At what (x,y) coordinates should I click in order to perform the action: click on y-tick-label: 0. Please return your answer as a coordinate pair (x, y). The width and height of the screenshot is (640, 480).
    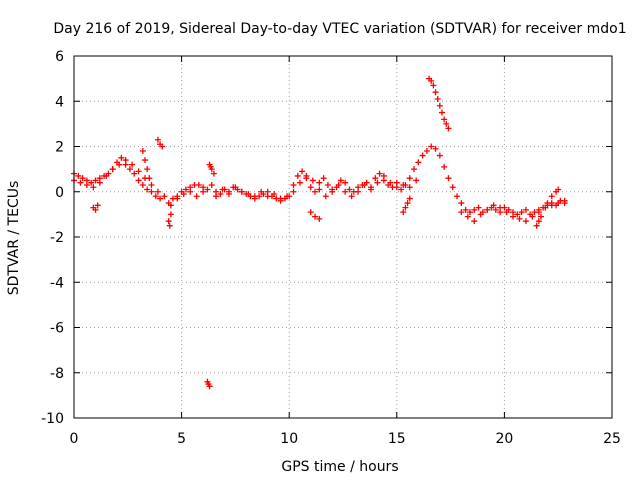
    Looking at the image, I should click on (59, 193).